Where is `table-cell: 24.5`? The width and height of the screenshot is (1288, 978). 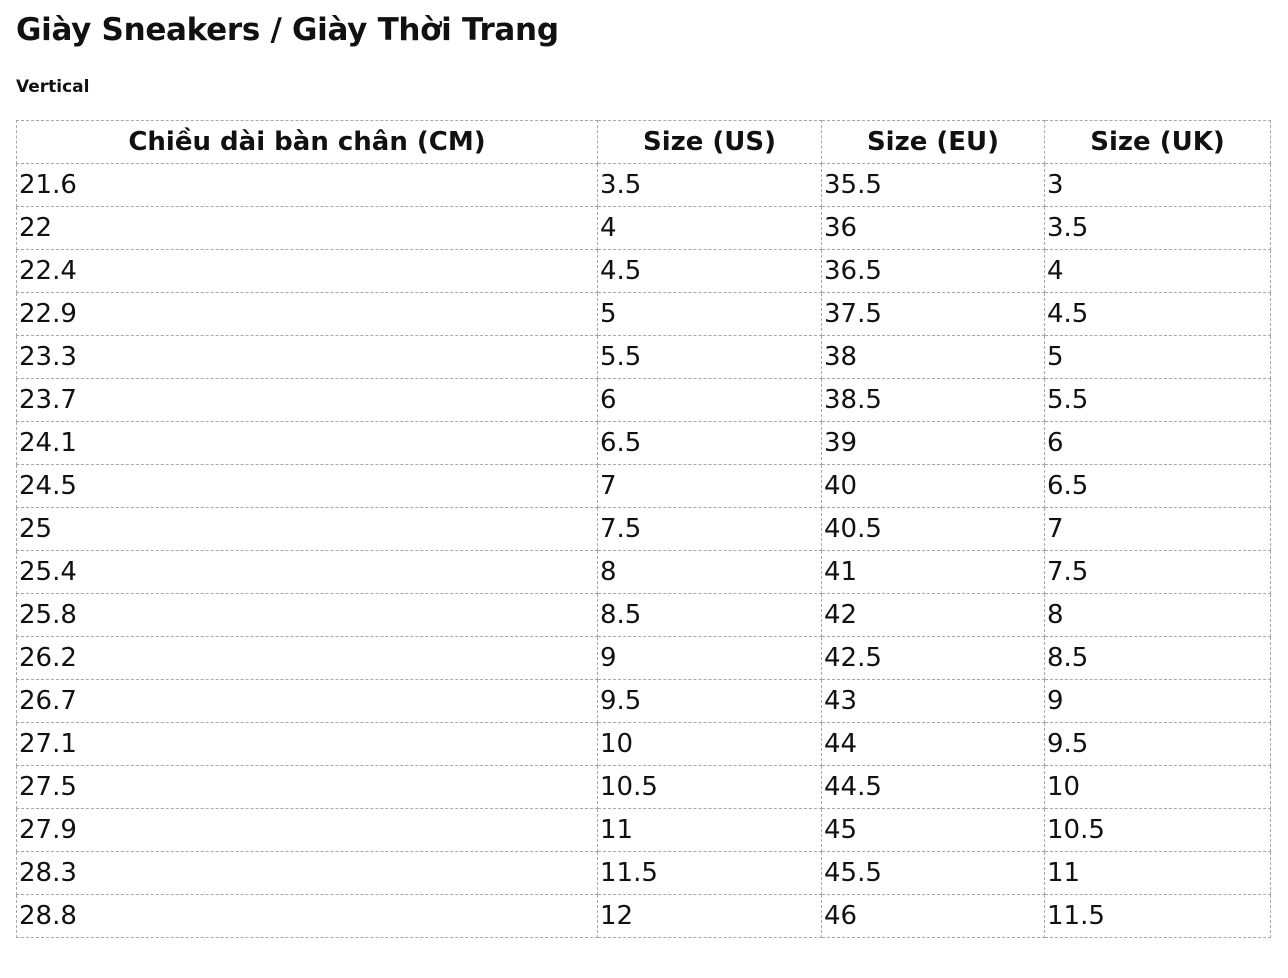
table-cell: 24.5 is located at coordinates (307, 486).